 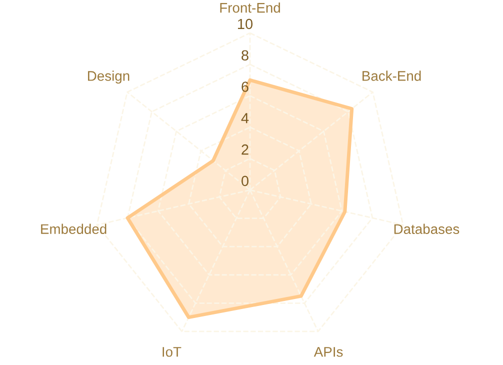 I want to click on y-tick-label: 8, so click(x=245, y=55).